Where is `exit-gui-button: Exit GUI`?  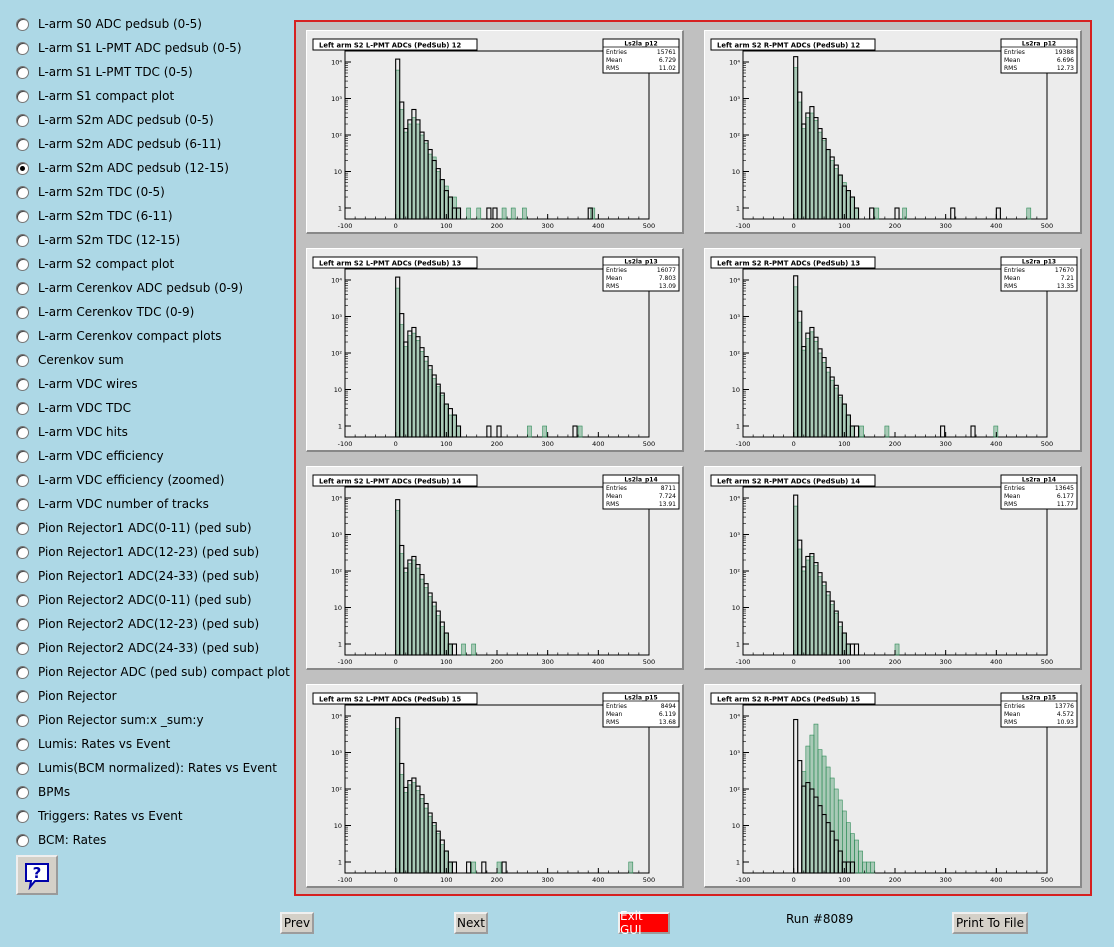 exit-gui-button: Exit GUI is located at coordinates (644, 923).